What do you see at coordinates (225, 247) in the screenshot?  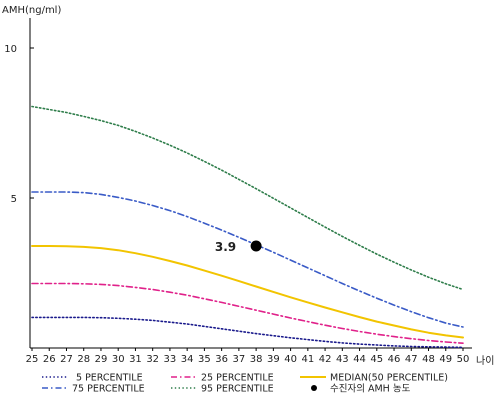 I see `patient-amh-value-label: 3.9` at bounding box center [225, 247].